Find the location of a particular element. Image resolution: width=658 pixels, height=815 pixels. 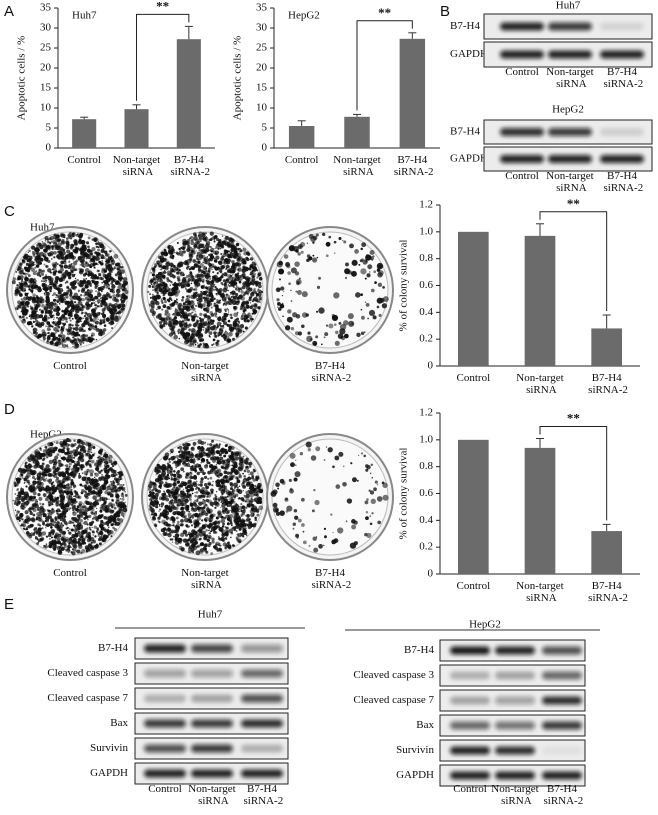

x-tick-label: Control is located at coordinates (84, 160).